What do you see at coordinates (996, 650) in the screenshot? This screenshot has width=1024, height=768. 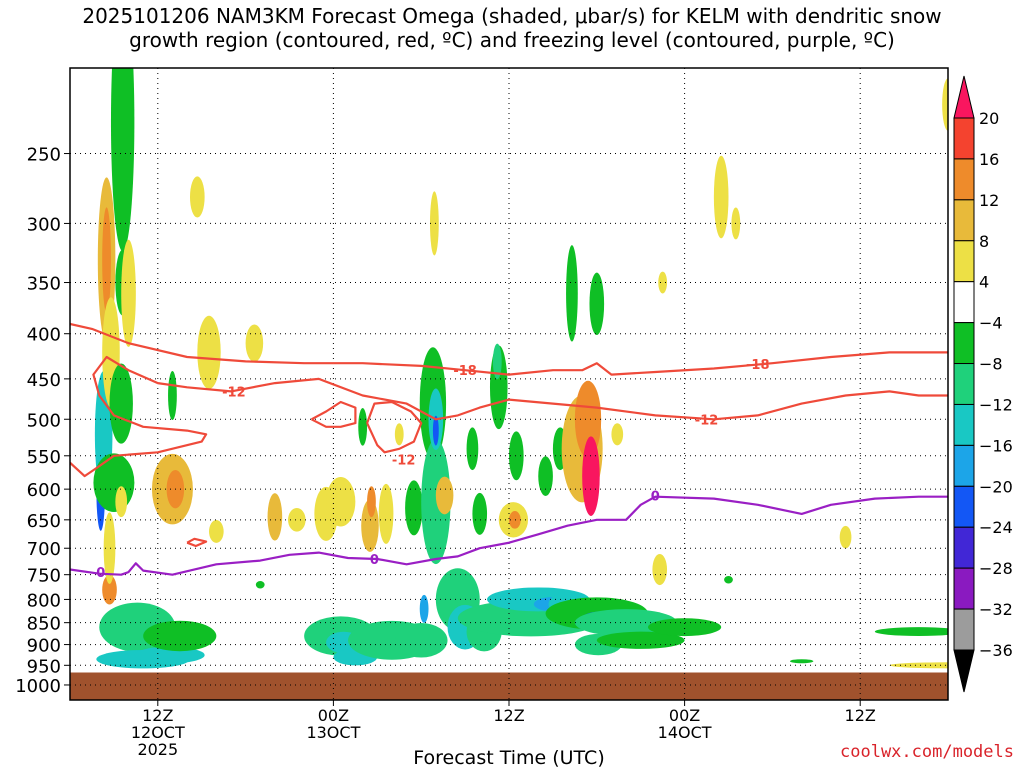 I see `colorbar-label-13: −36` at bounding box center [996, 650].